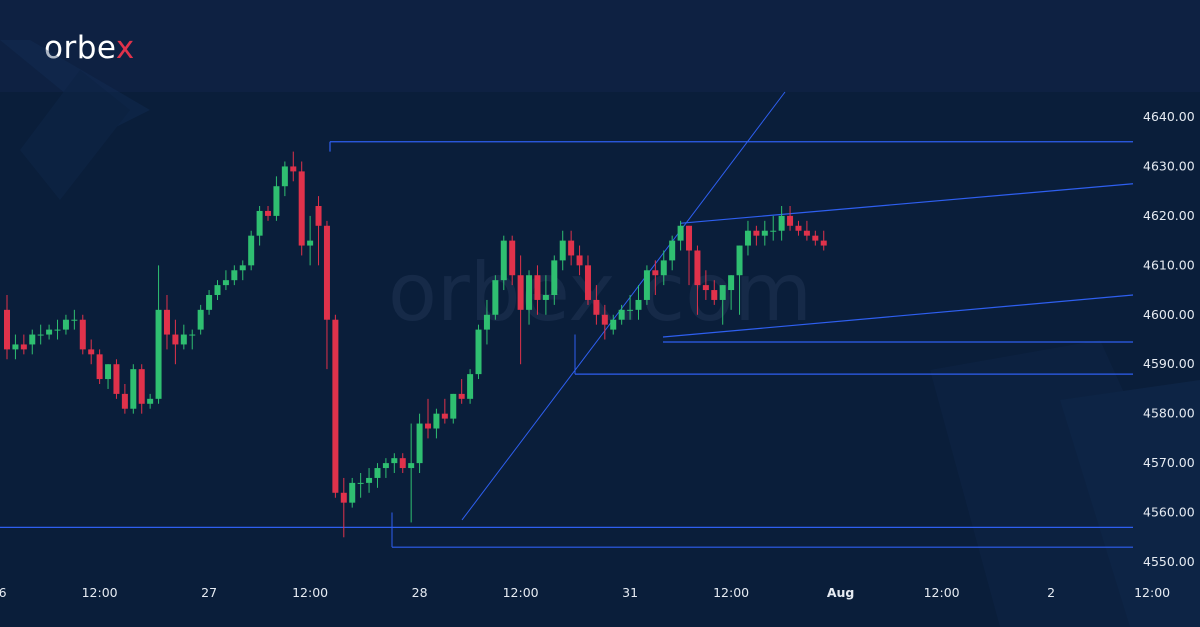 This screenshot has height=627, width=1200. Describe the element at coordinates (630, 592) in the screenshot. I see `x-tick-label: 31` at that location.